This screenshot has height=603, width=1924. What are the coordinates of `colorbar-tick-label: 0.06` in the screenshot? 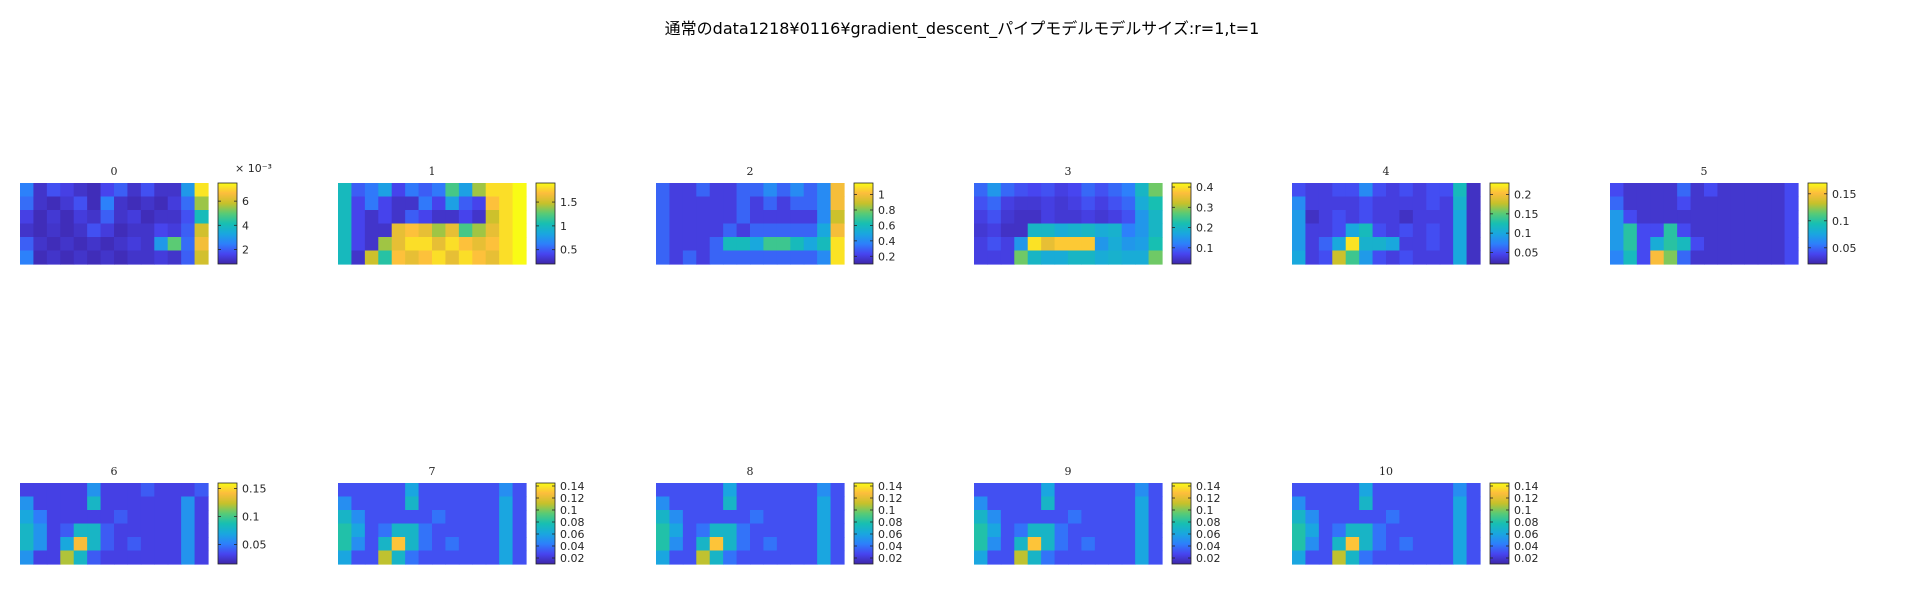 It's located at (572, 534).